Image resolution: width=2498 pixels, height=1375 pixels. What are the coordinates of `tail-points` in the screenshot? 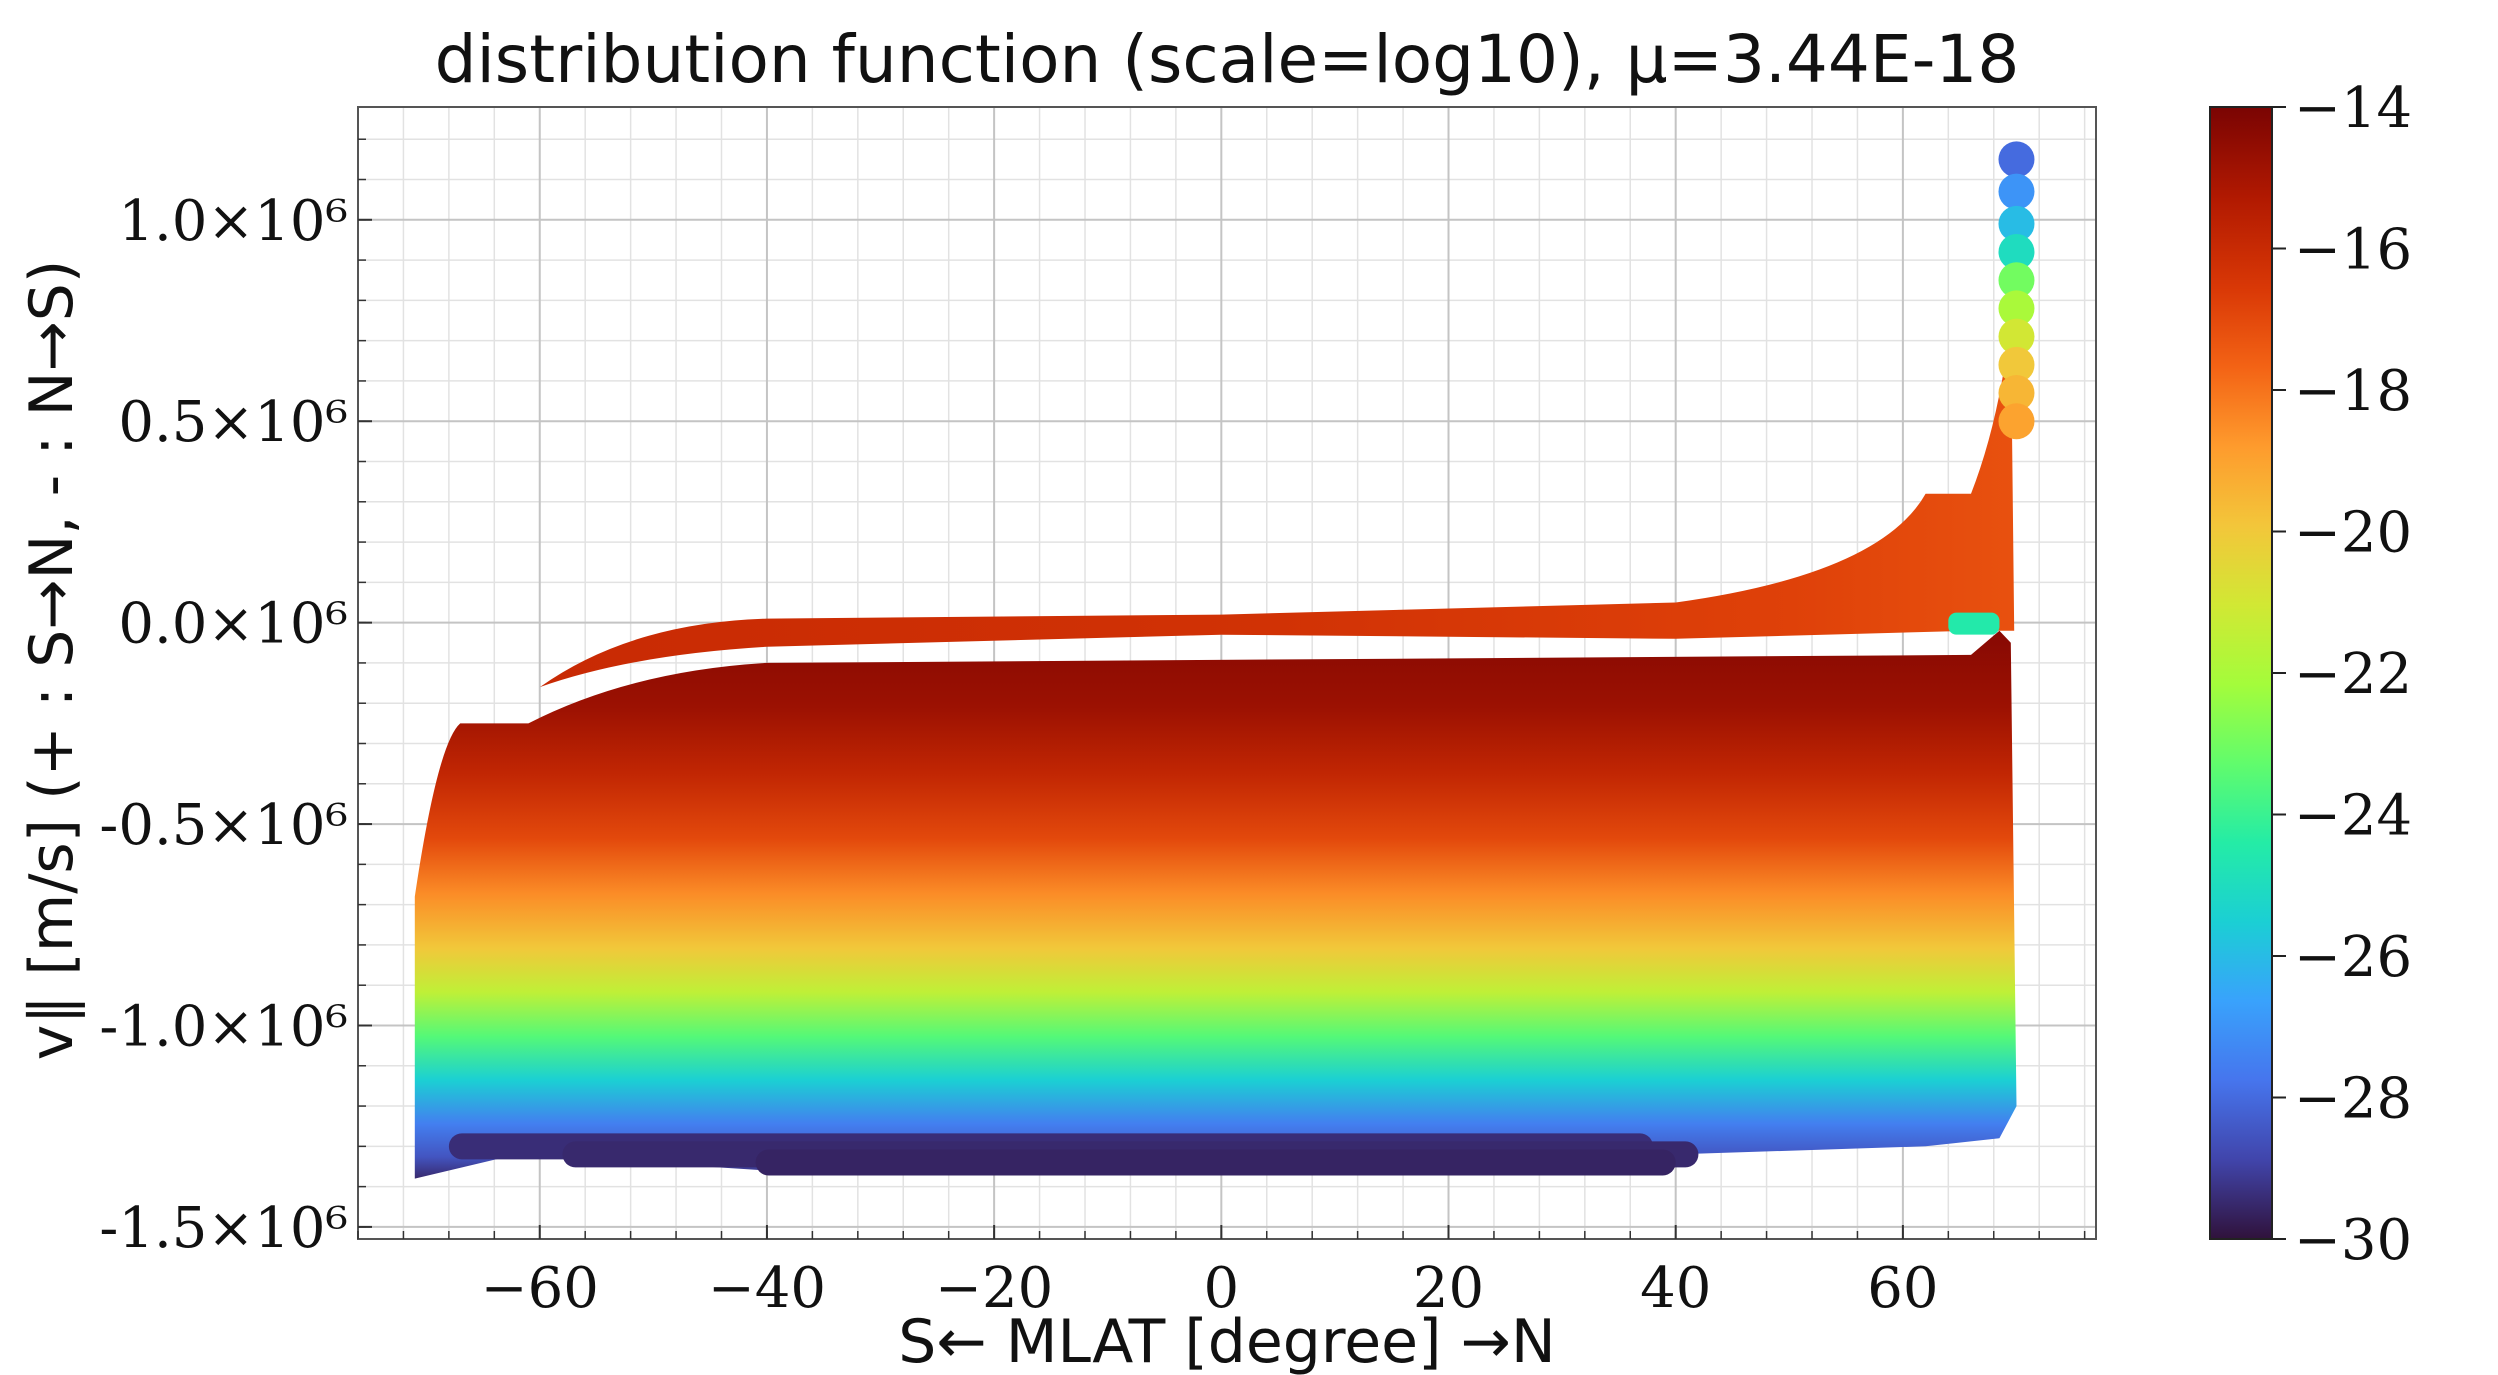 It's located at (2016, 290).